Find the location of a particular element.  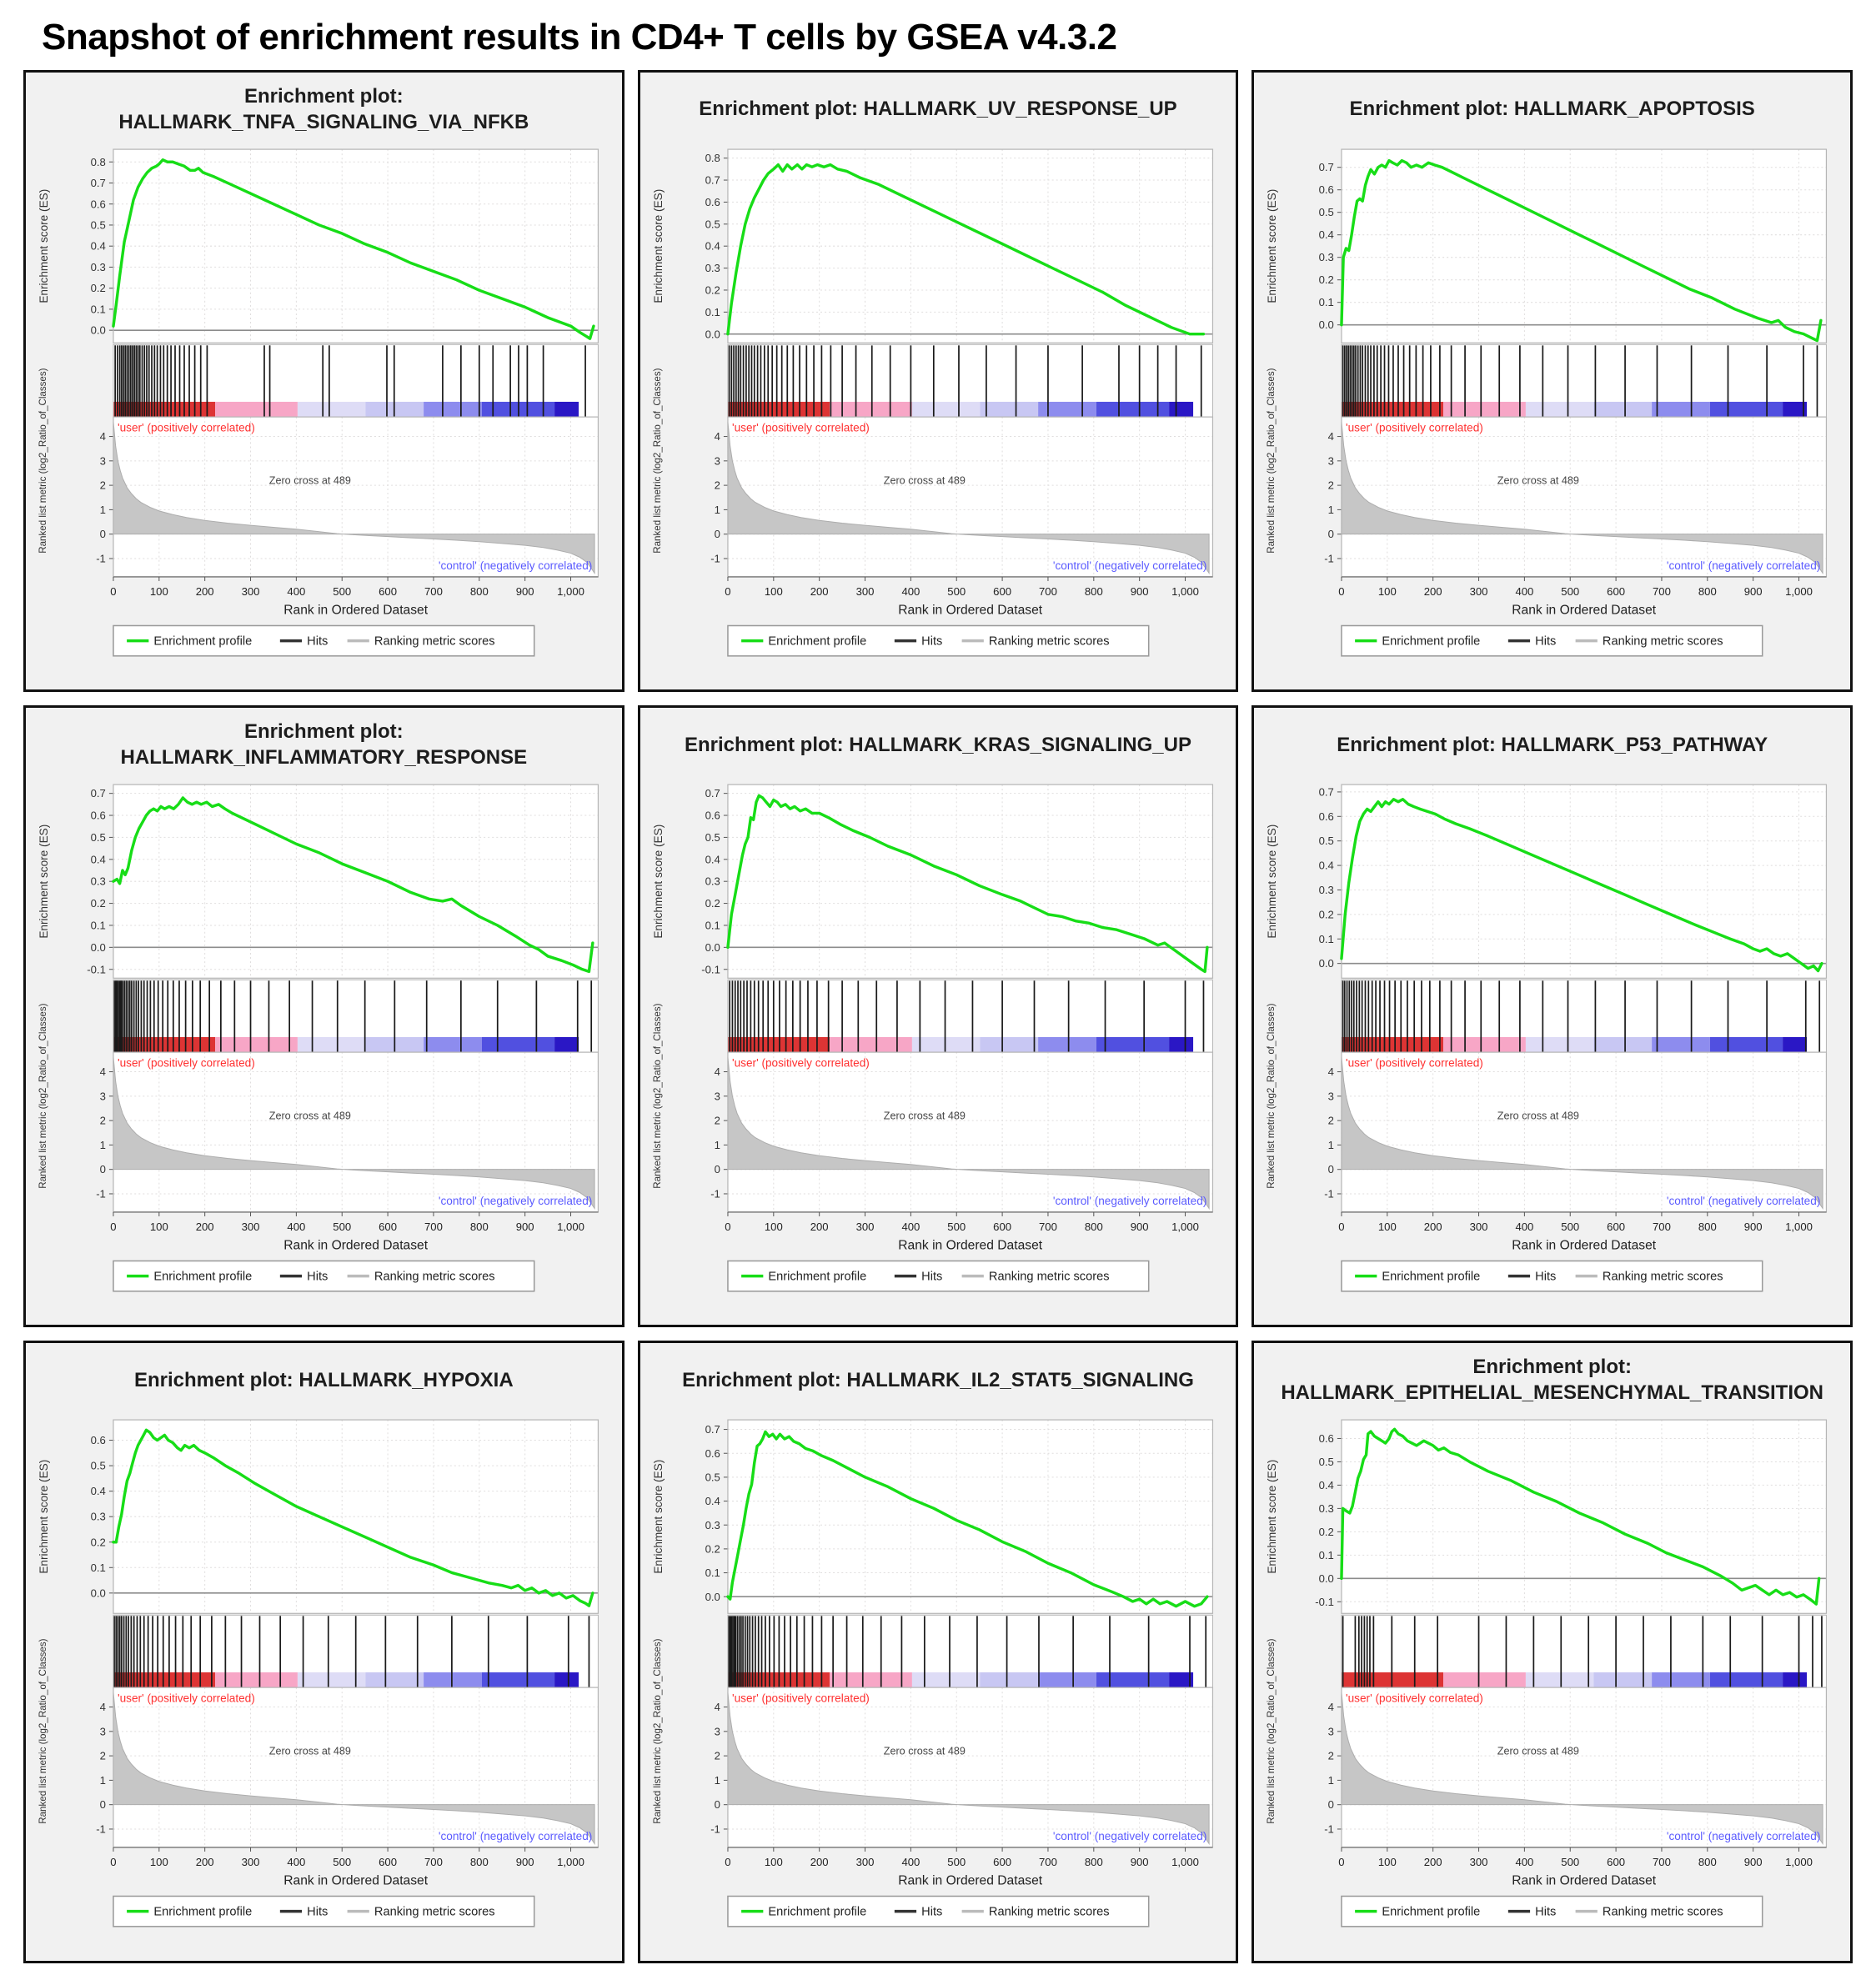

svg-text: 500 is located at coordinates (956, 591).